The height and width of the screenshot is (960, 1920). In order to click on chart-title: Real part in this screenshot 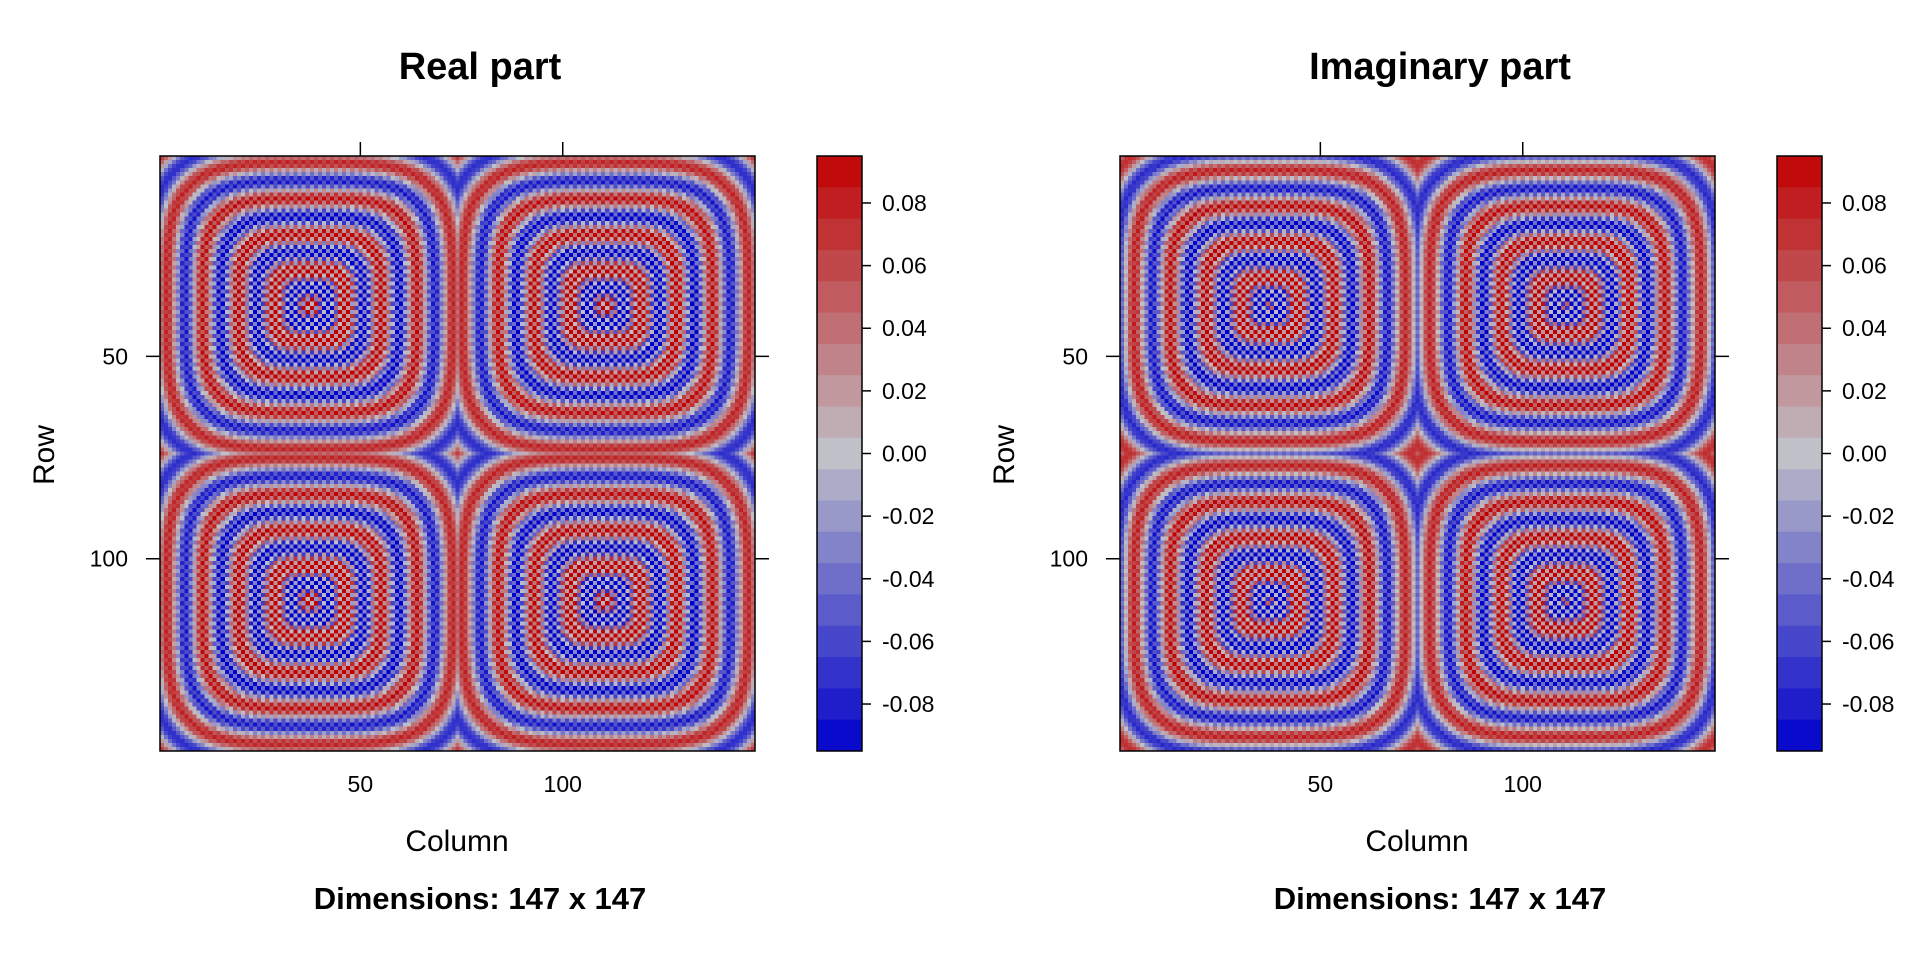, I will do `click(480, 67)`.